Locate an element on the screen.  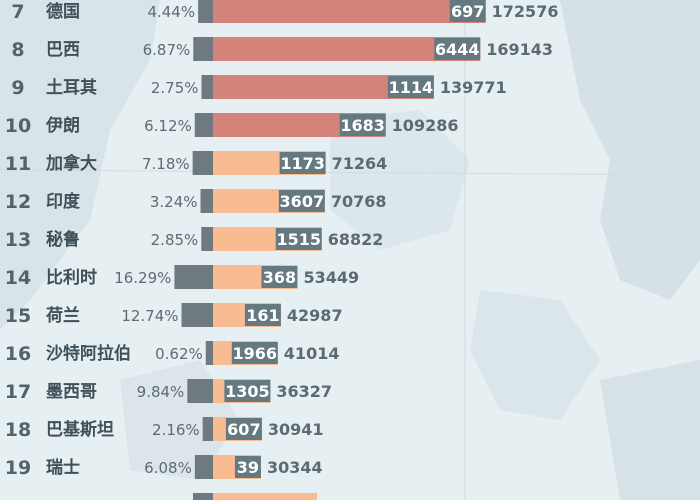
total-cases-label: 139771 is located at coordinates (473, 87).